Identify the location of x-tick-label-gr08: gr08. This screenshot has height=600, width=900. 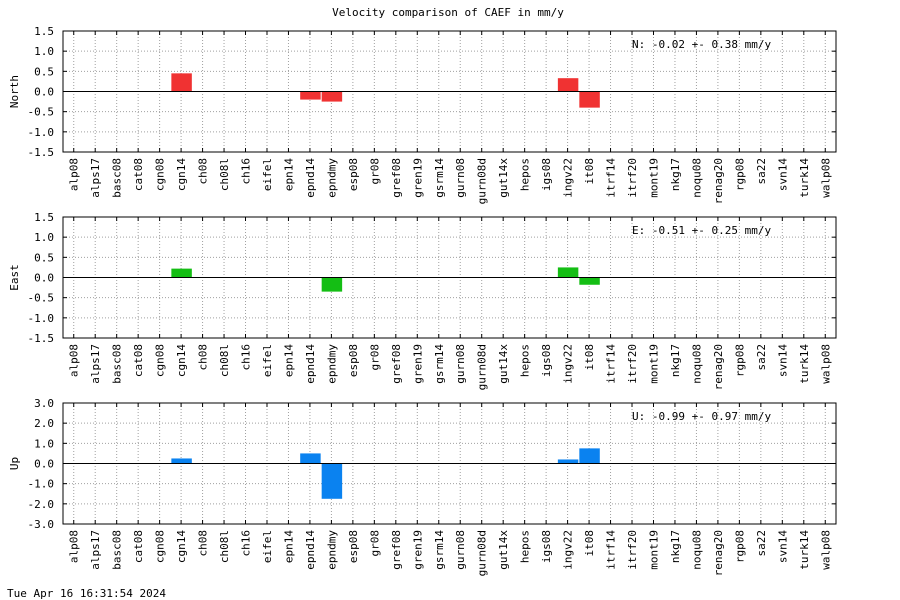
(374, 171).